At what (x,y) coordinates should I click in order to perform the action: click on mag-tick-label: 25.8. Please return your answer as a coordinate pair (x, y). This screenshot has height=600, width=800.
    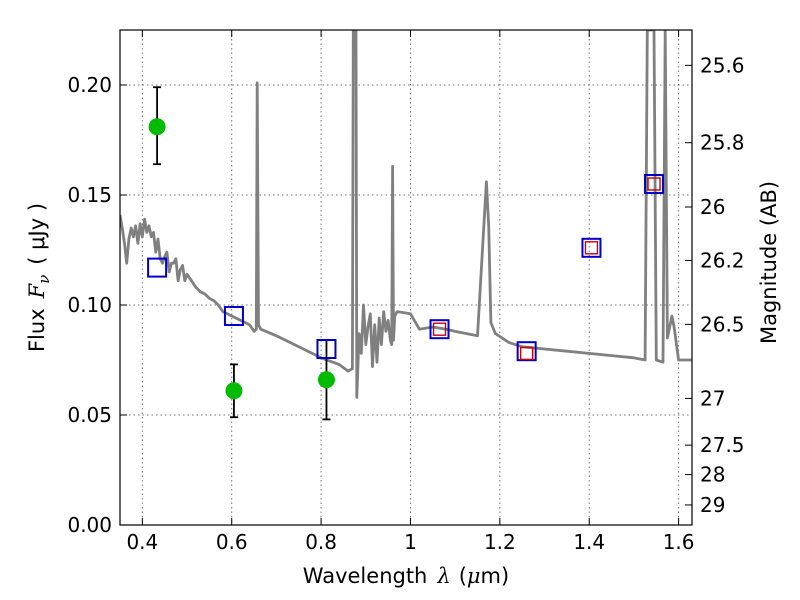
    Looking at the image, I should click on (722, 143).